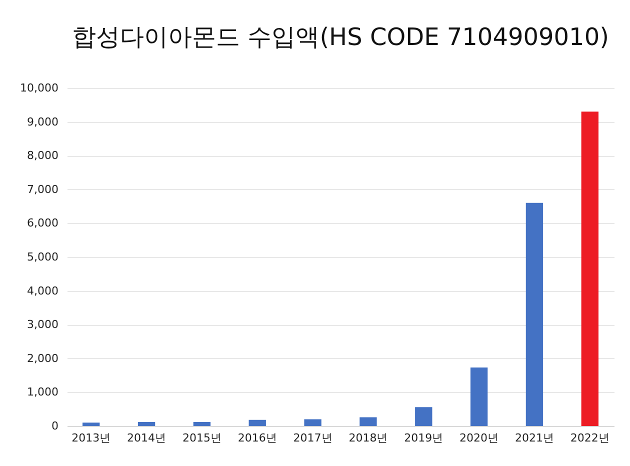  Describe the element at coordinates (42, 155) in the screenshot. I see `y-tick-label: 8,000` at that location.